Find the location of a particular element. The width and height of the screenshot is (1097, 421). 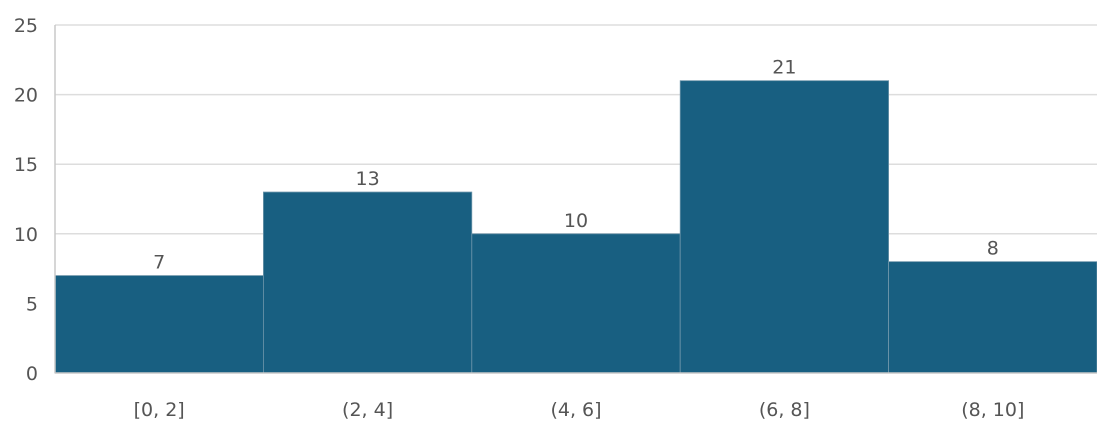

bar-value-label: 10 is located at coordinates (576, 221).